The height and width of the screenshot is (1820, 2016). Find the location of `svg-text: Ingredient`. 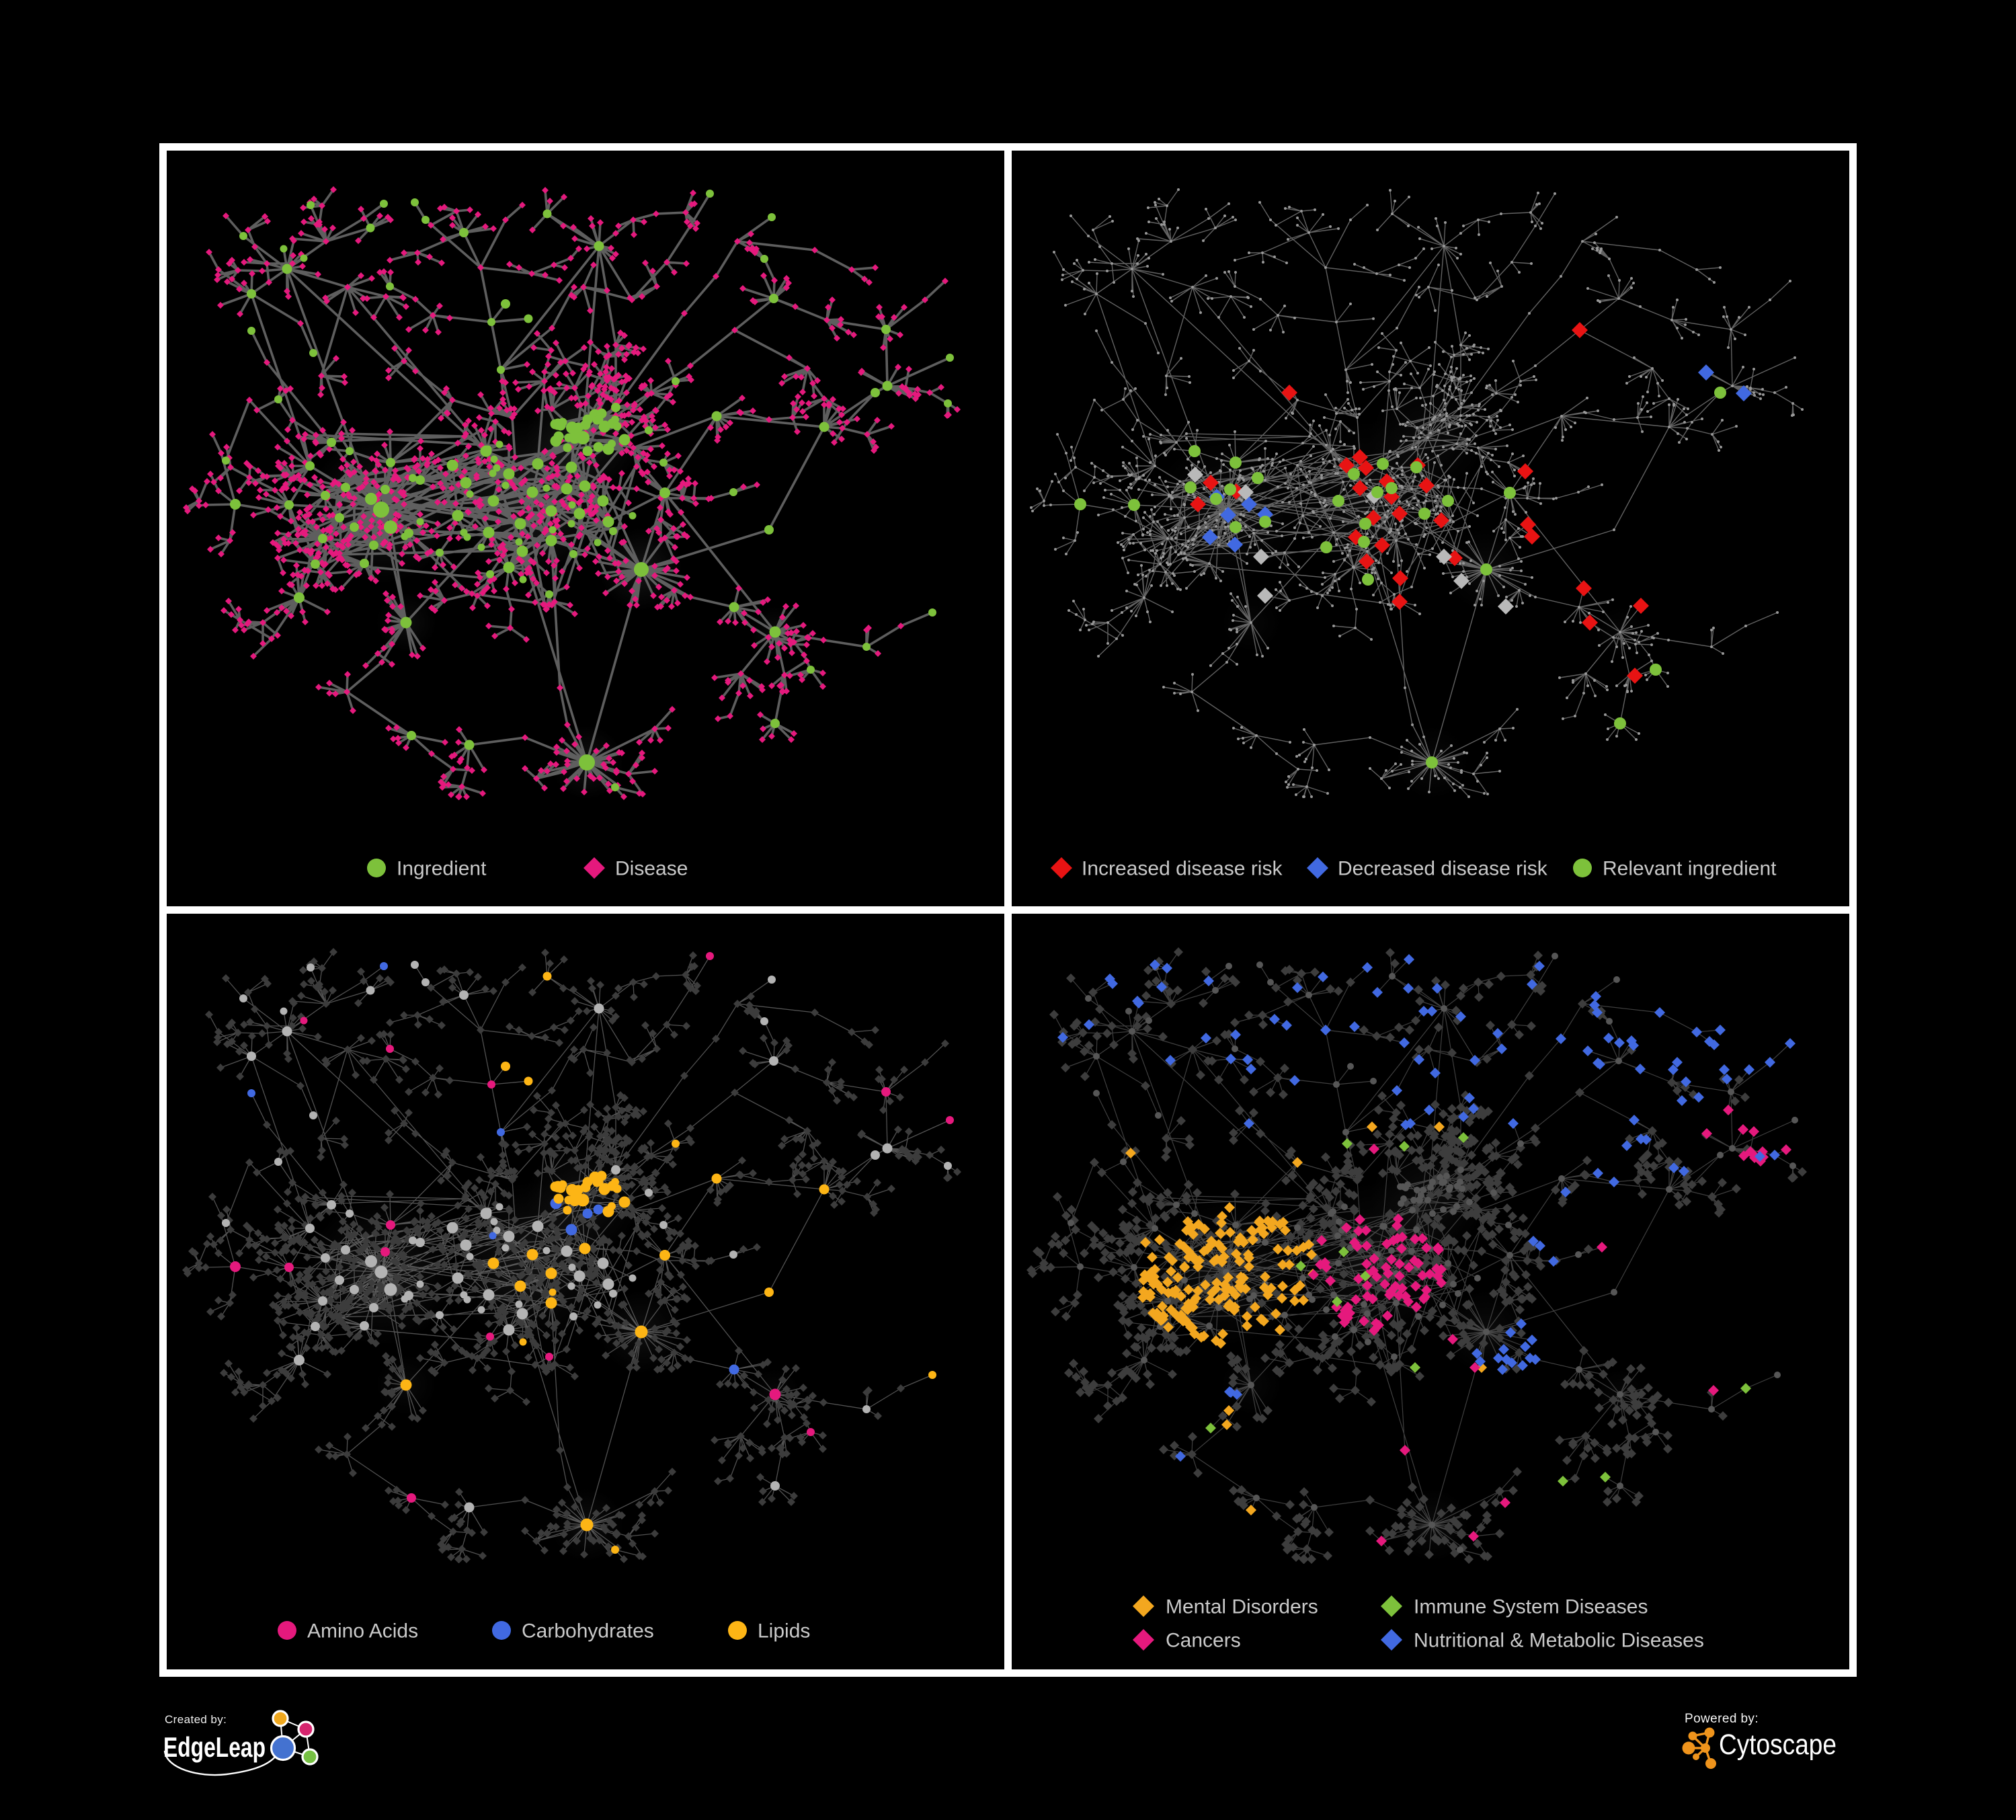

svg-text: Ingredient is located at coordinates (442, 869).